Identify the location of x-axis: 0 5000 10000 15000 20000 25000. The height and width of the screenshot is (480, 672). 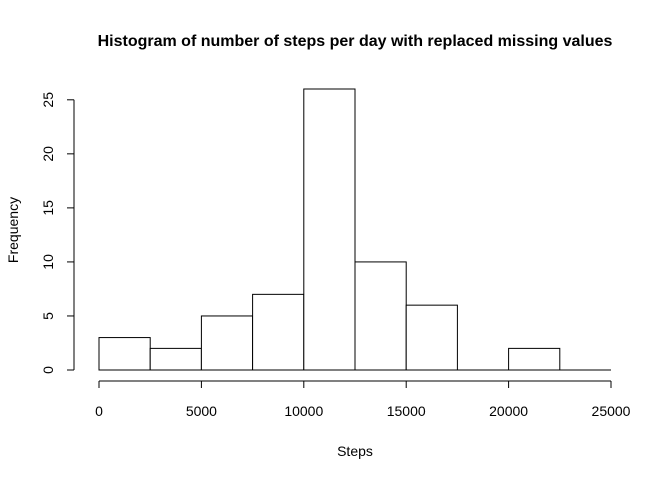
(363, 399).